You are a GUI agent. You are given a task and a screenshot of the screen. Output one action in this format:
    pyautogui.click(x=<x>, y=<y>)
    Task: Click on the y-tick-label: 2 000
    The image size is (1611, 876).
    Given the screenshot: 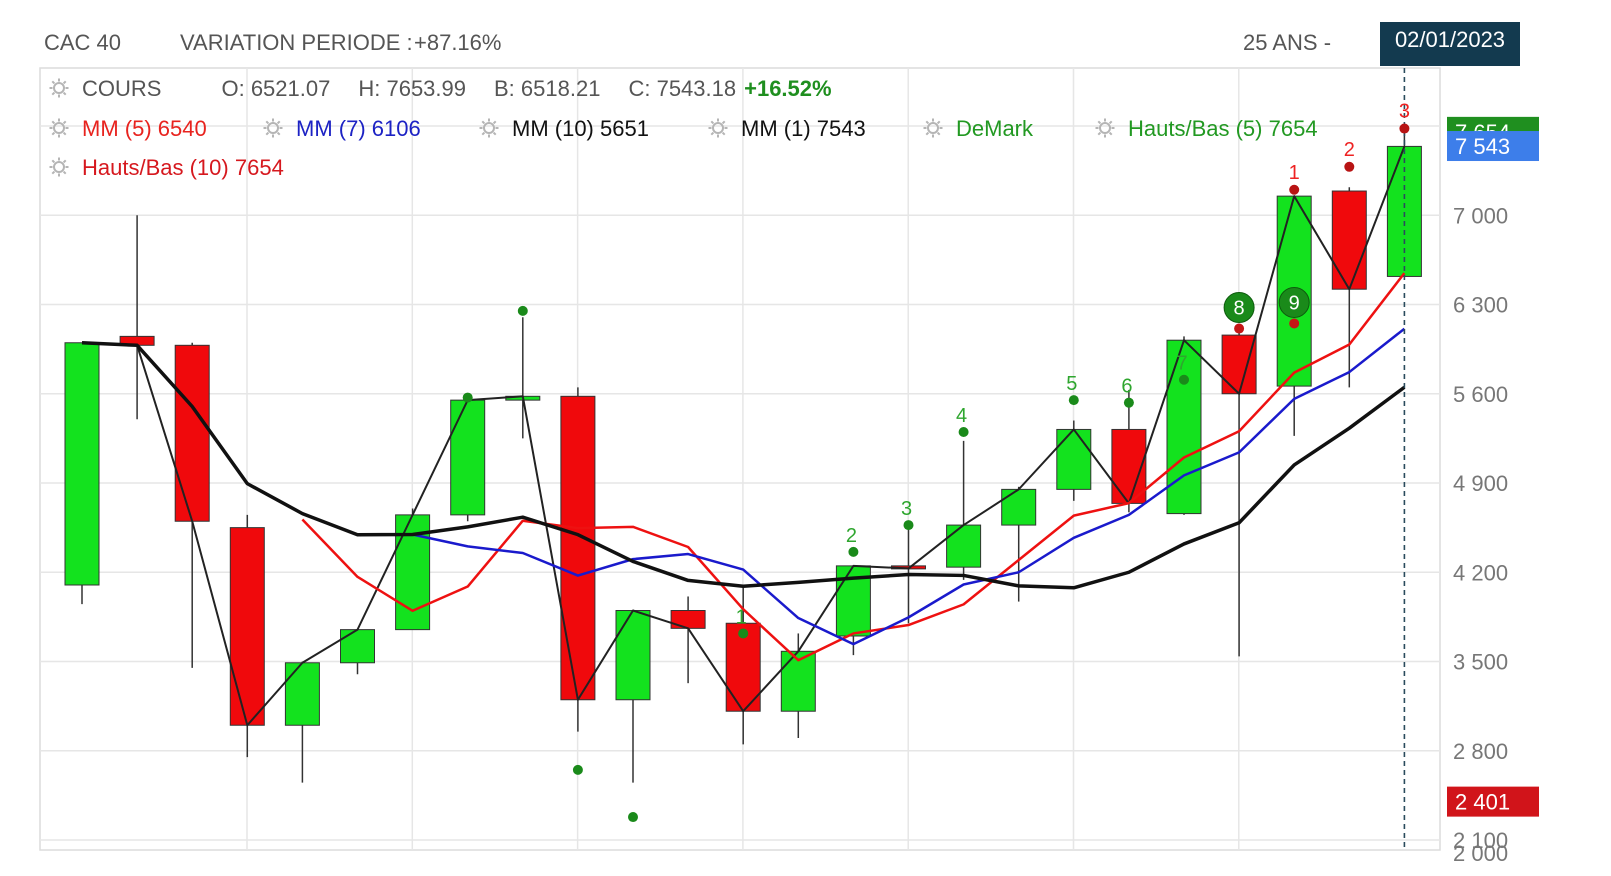 What is the action you would take?
    pyautogui.click(x=1480, y=853)
    